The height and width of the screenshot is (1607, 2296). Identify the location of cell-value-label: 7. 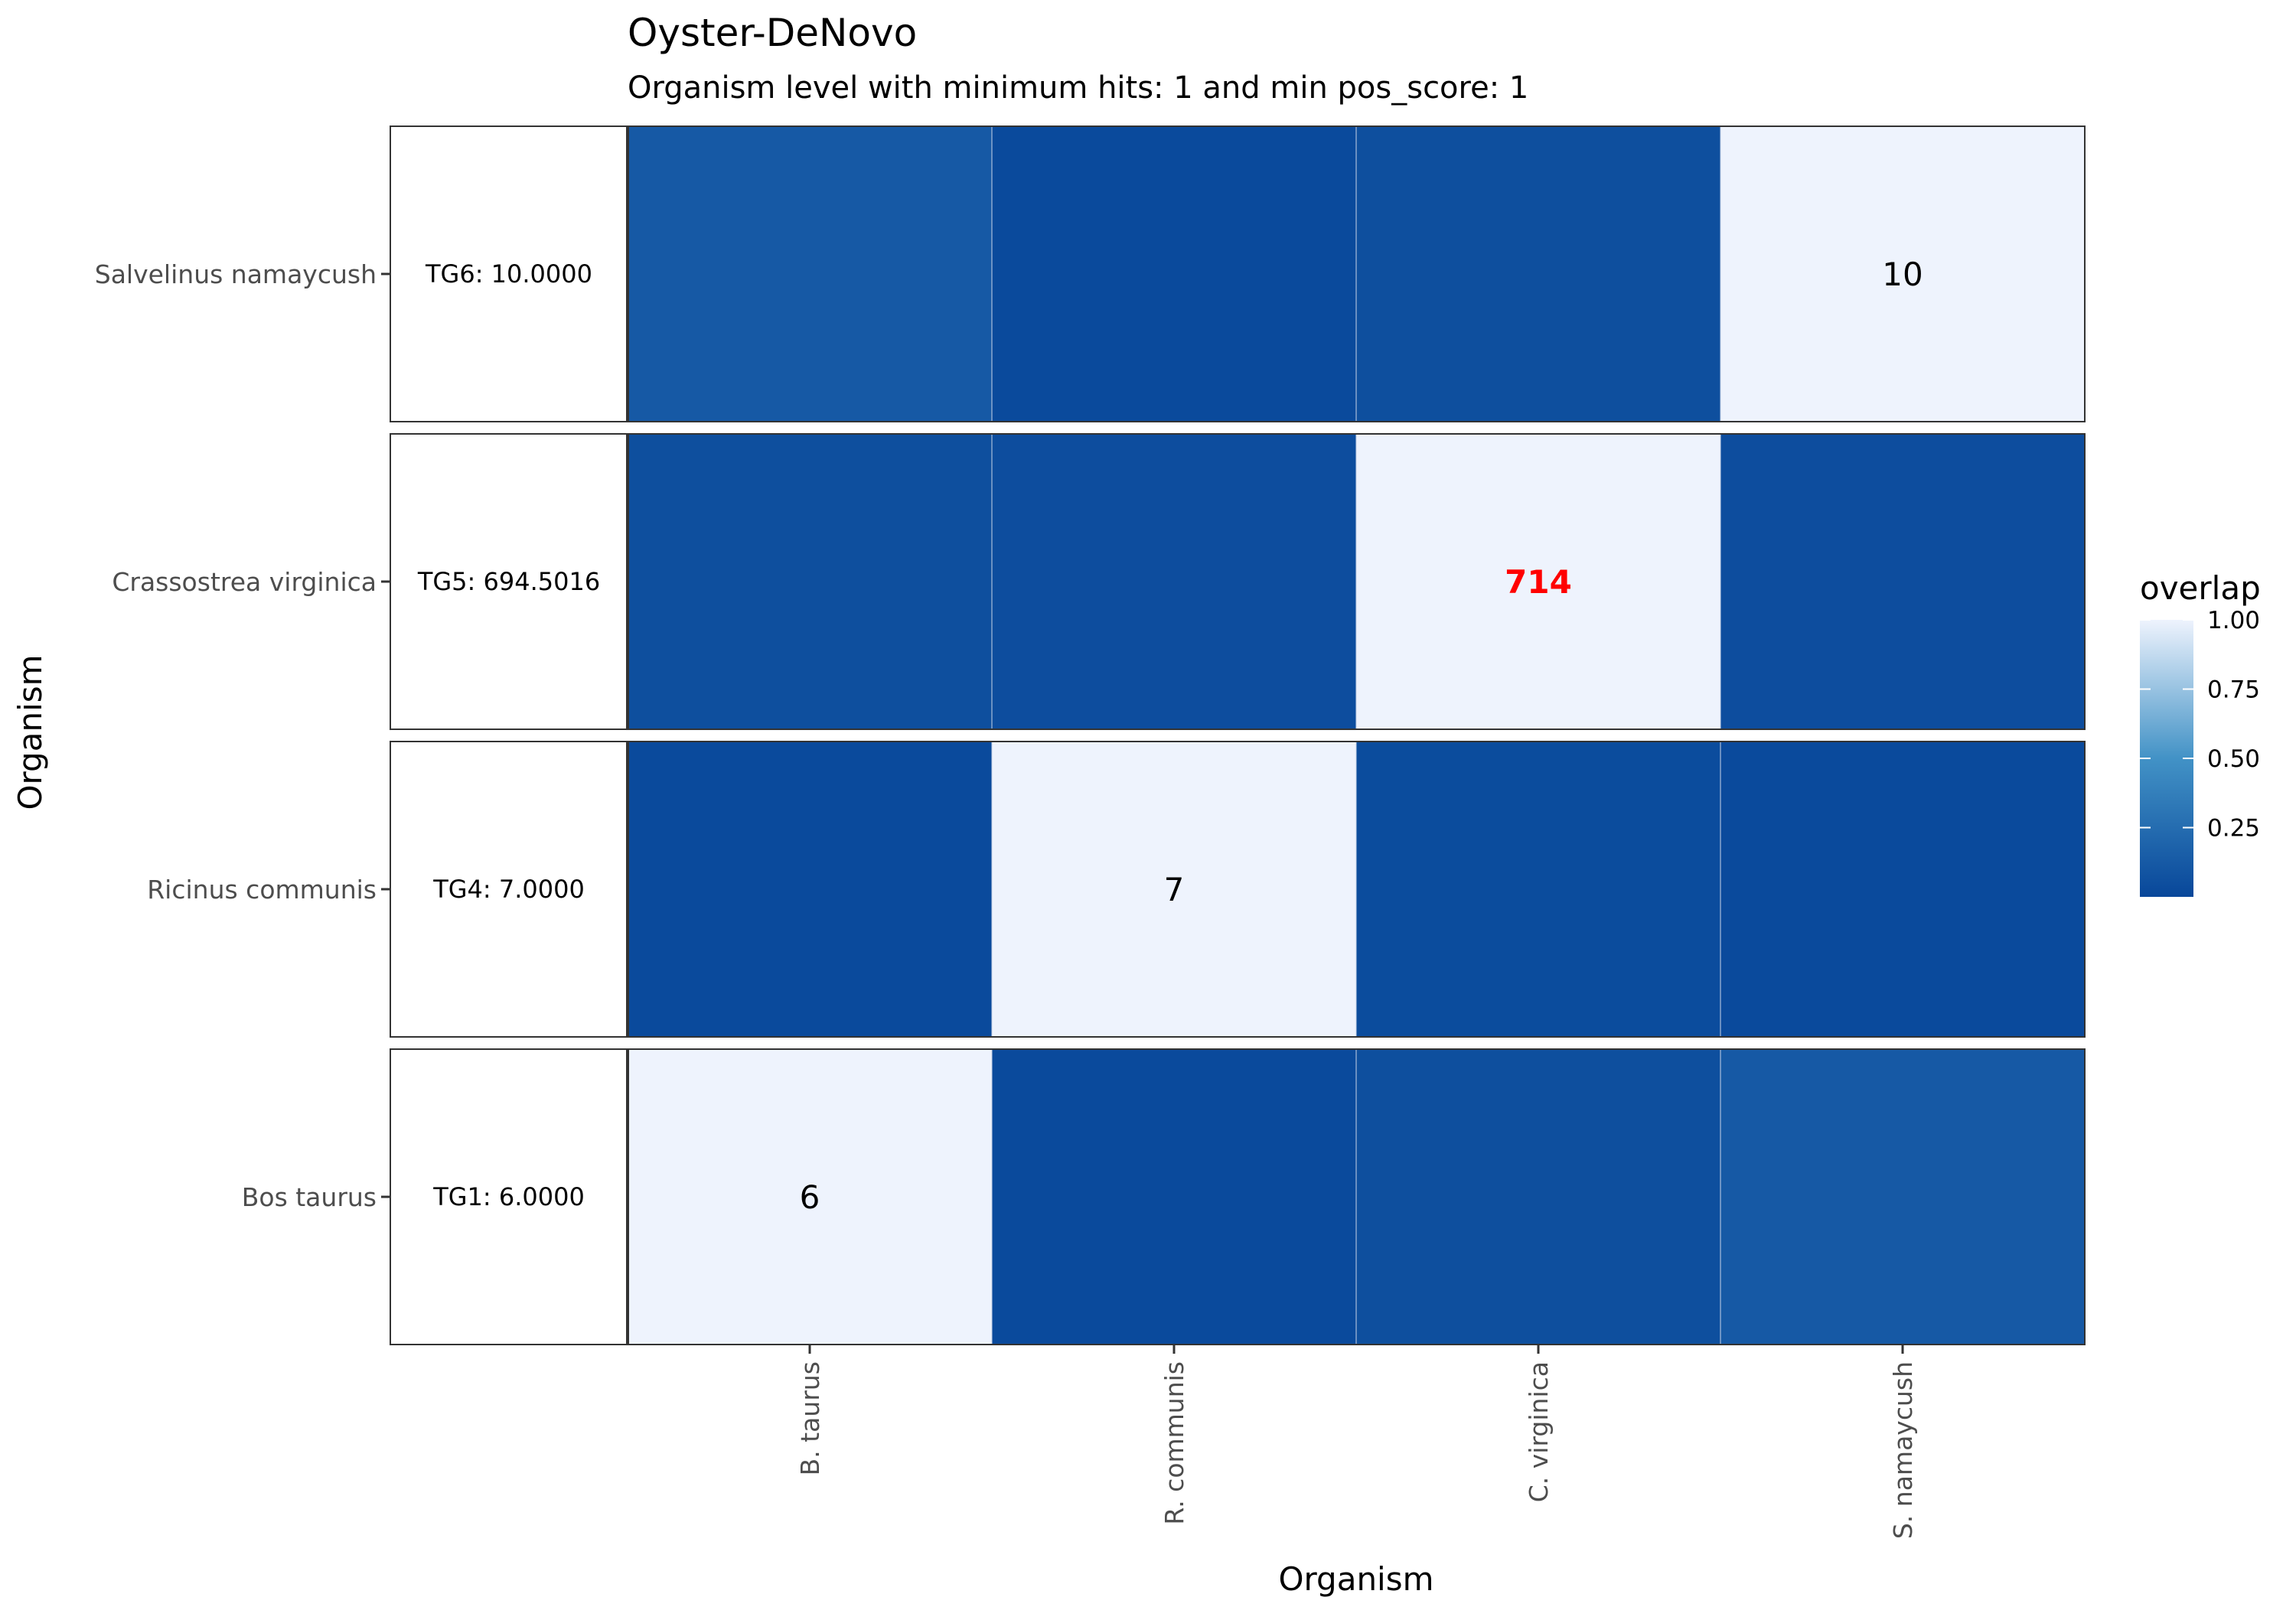
(1174, 890).